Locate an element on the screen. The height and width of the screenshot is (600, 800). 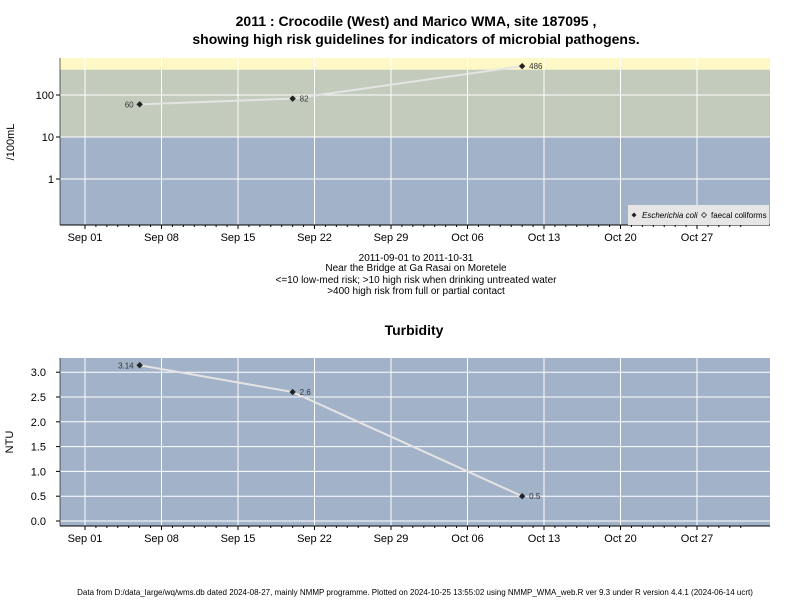
data-label: 2.6 is located at coordinates (306, 392).